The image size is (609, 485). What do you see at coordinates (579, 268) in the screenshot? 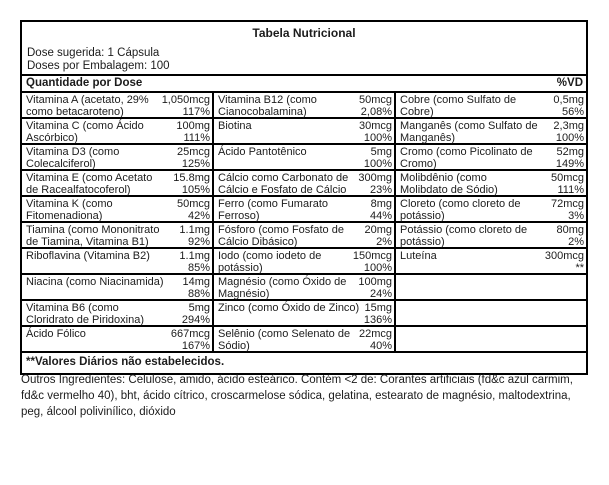
I see `nutrient-daily-value: **` at bounding box center [579, 268].